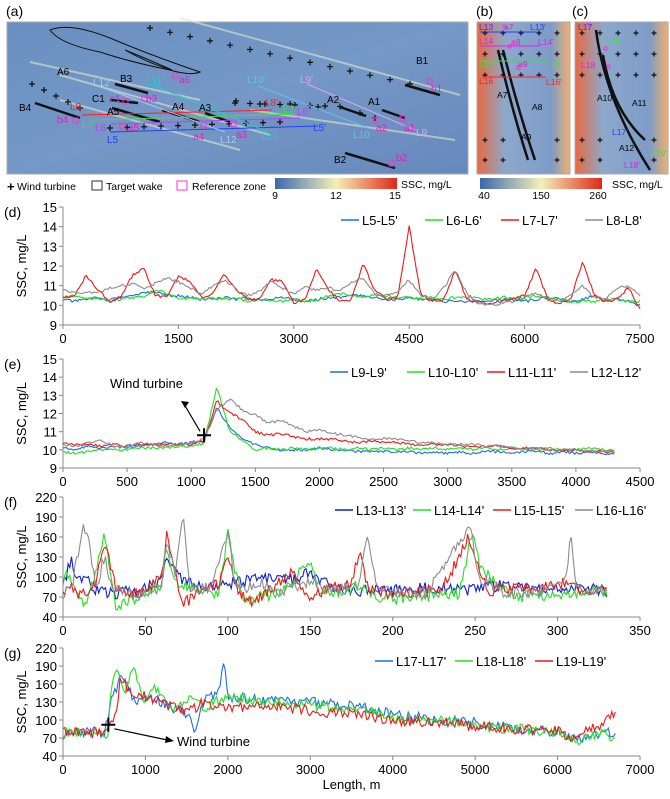 This screenshot has width=670, height=799. What do you see at coordinates (303, 112) in the screenshot?
I see `map-label: L6'` at bounding box center [303, 112].